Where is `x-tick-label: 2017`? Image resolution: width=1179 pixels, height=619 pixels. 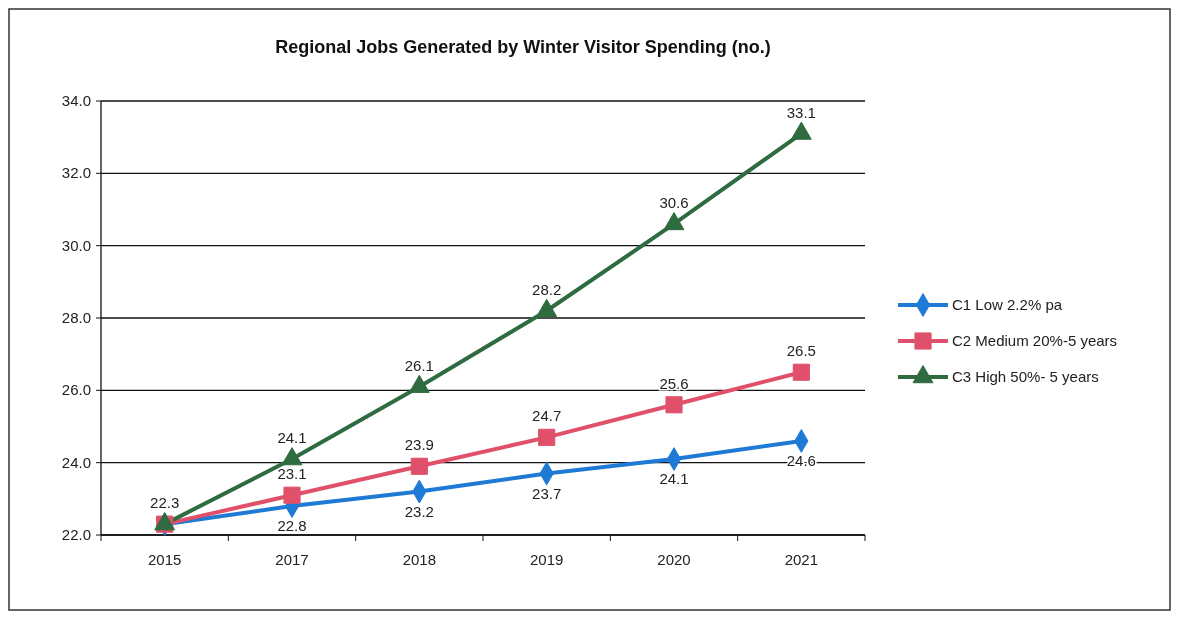 x-tick-label: 2017 is located at coordinates (292, 559).